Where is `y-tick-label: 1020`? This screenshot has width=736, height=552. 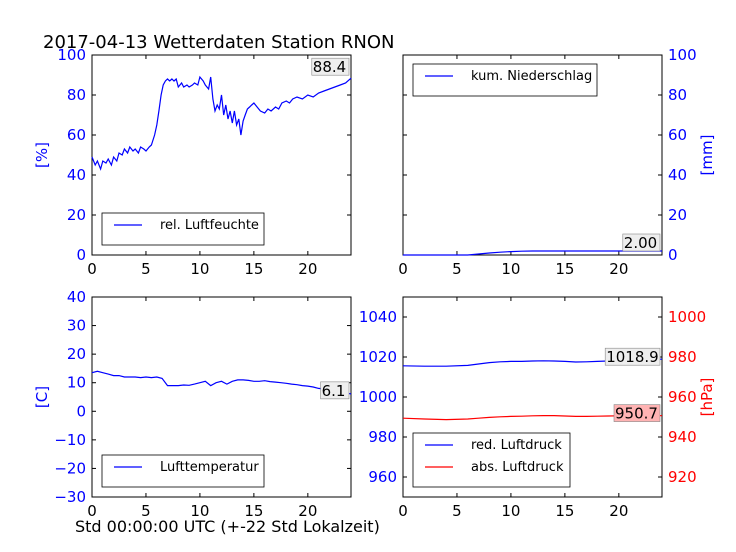
y-tick-label: 1020 is located at coordinates (378, 357).